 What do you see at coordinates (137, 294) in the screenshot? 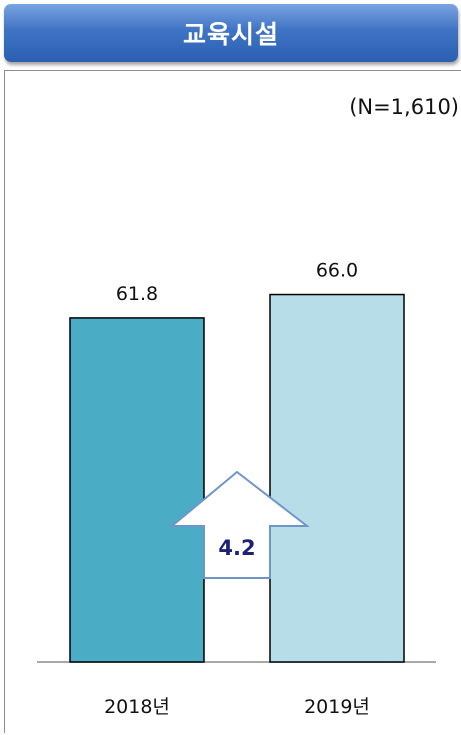
I see `data-label-0: 61.8` at bounding box center [137, 294].